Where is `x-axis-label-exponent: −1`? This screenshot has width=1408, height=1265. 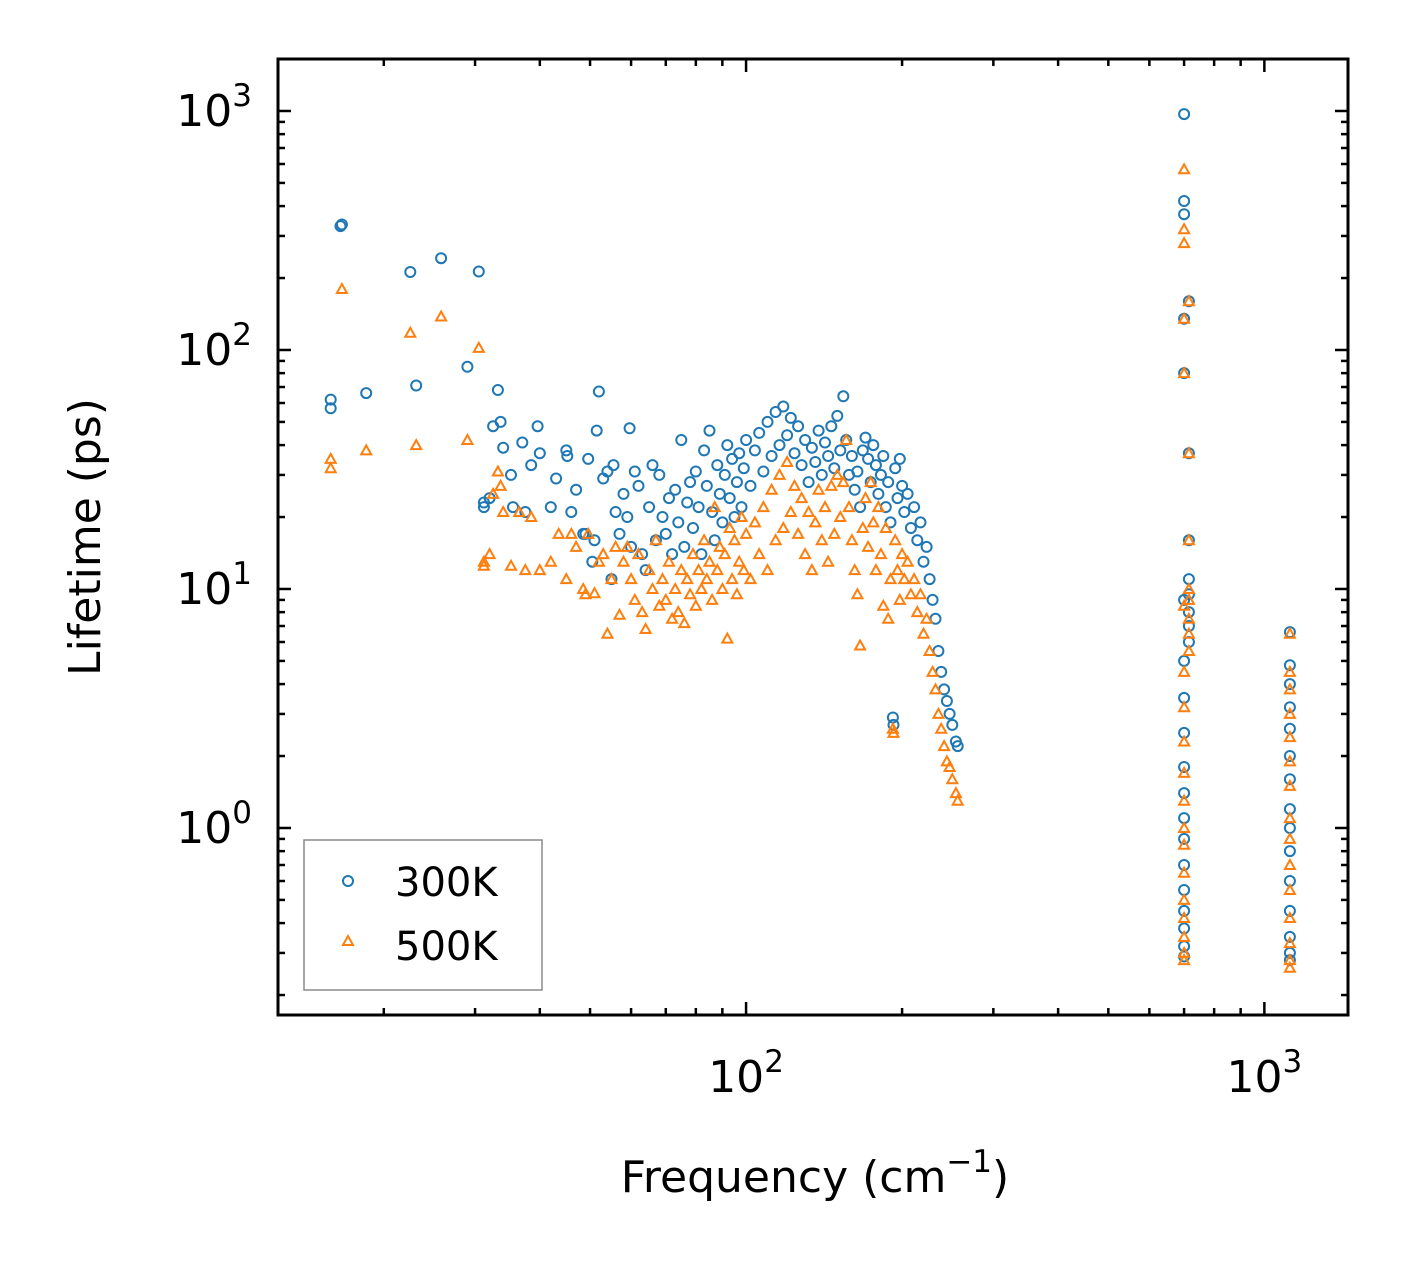
x-axis-label-exponent: −1 is located at coordinates (969, 1162).